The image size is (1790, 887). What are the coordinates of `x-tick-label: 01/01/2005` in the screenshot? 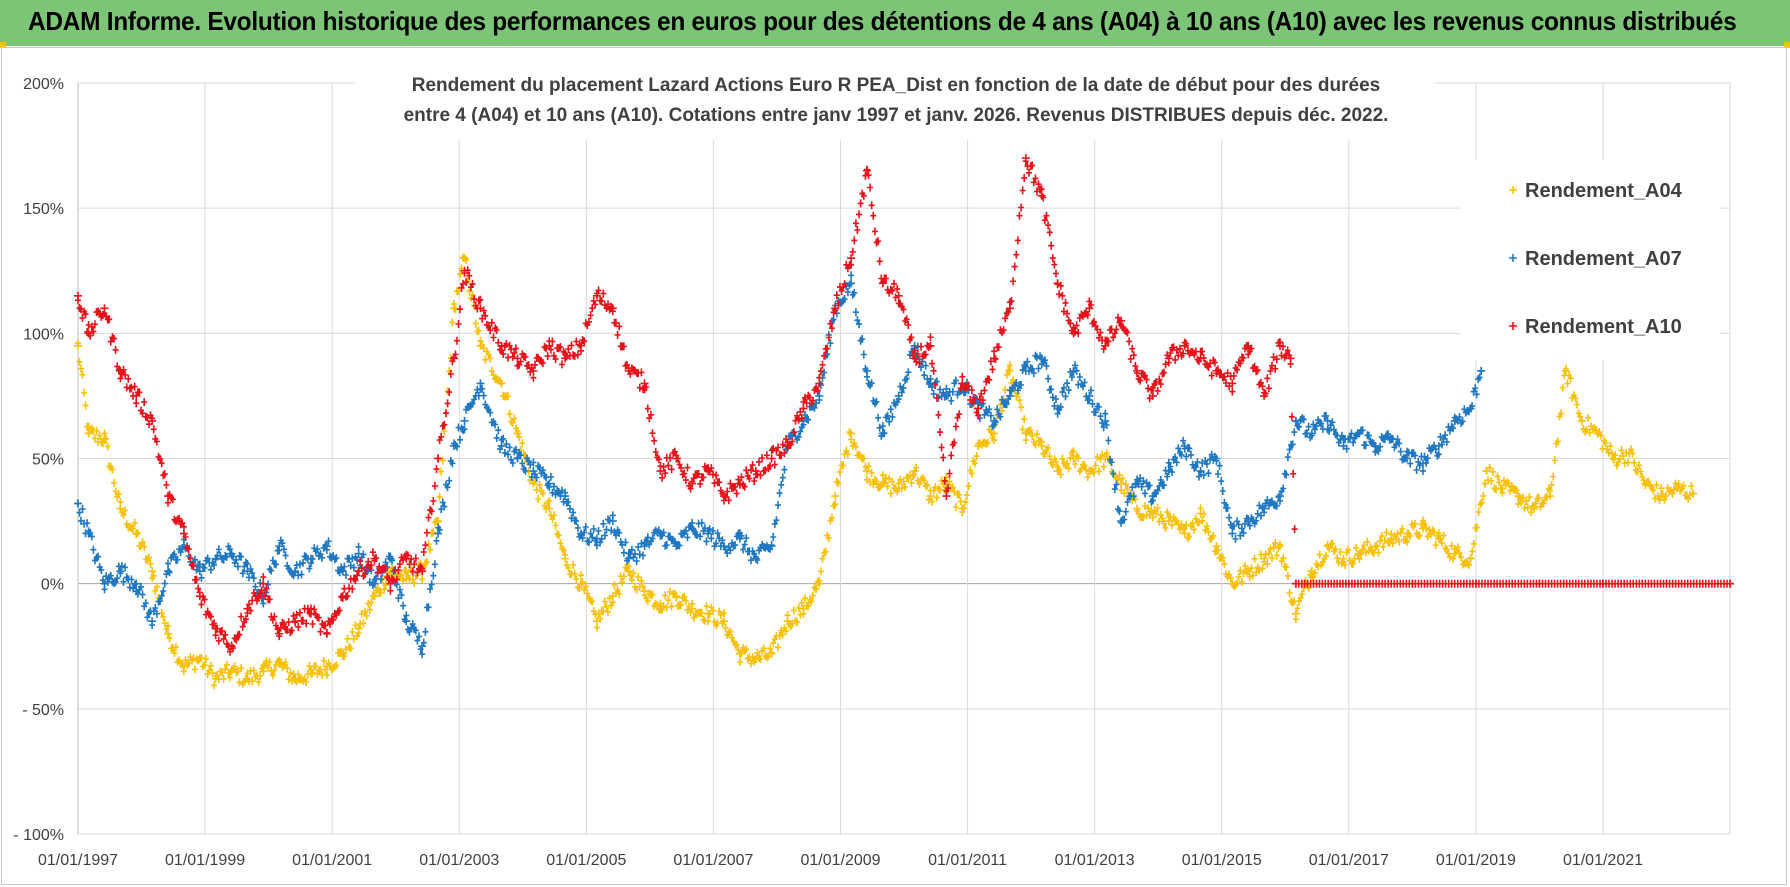 It's located at (586, 860).